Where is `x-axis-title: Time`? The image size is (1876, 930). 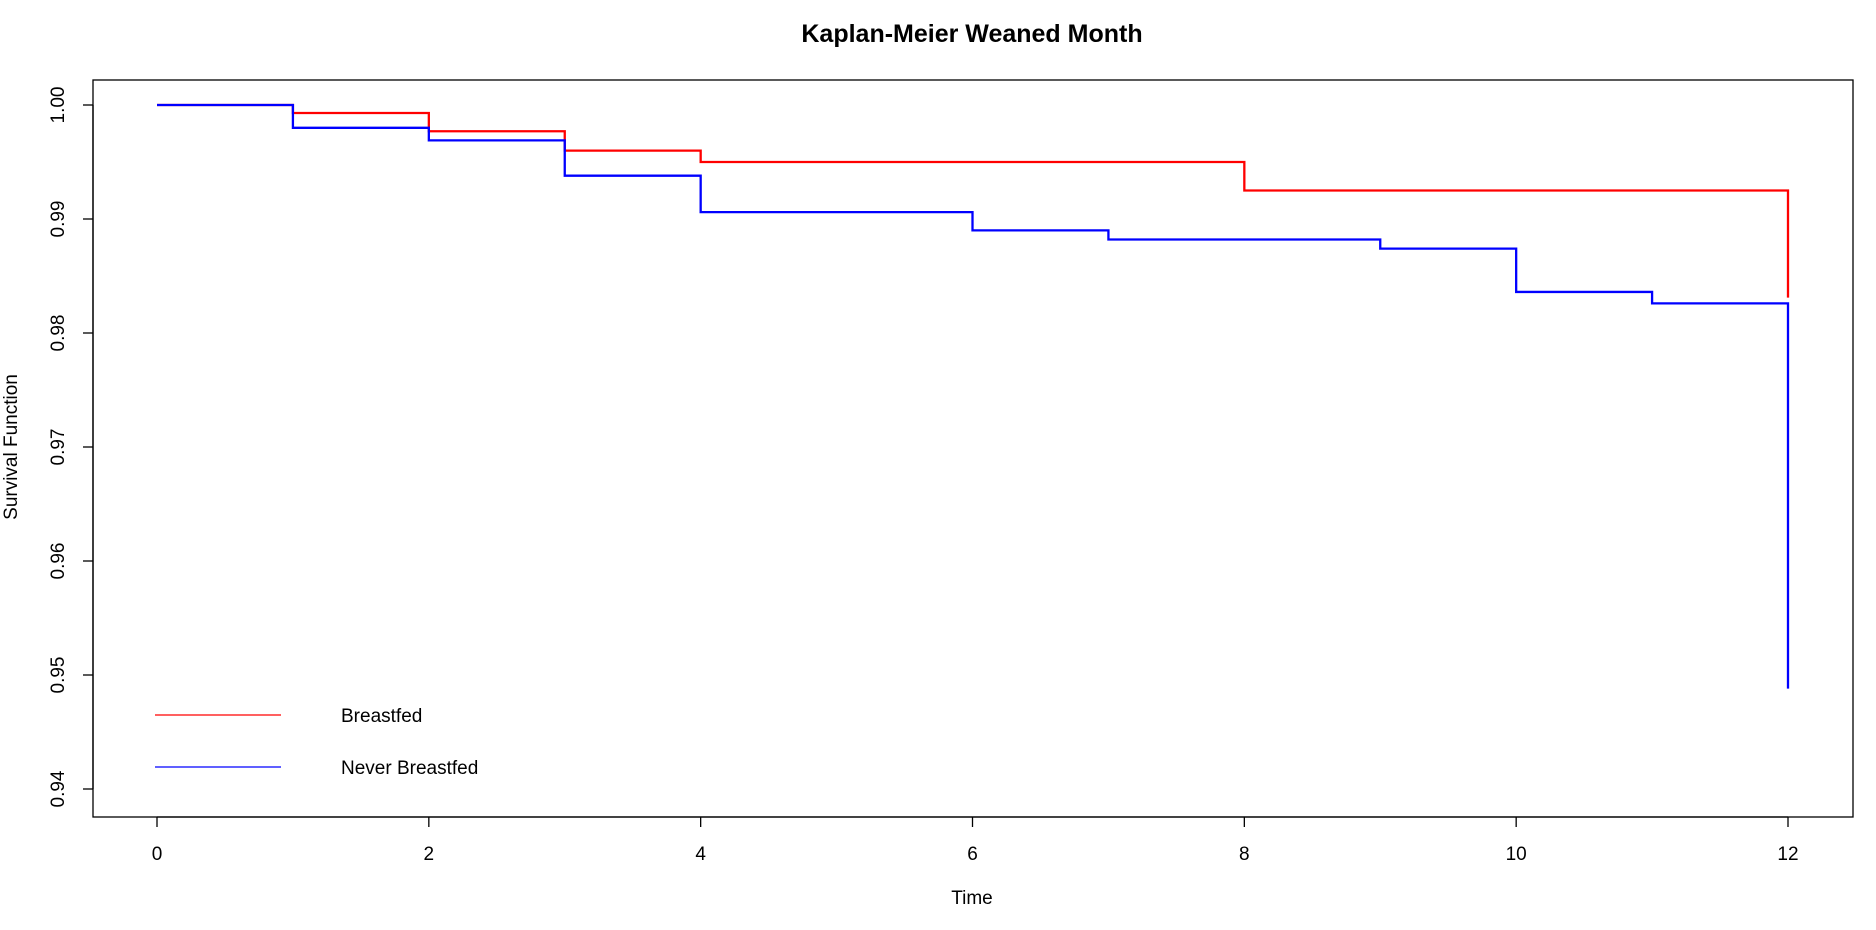 x-axis-title: Time is located at coordinates (972, 898).